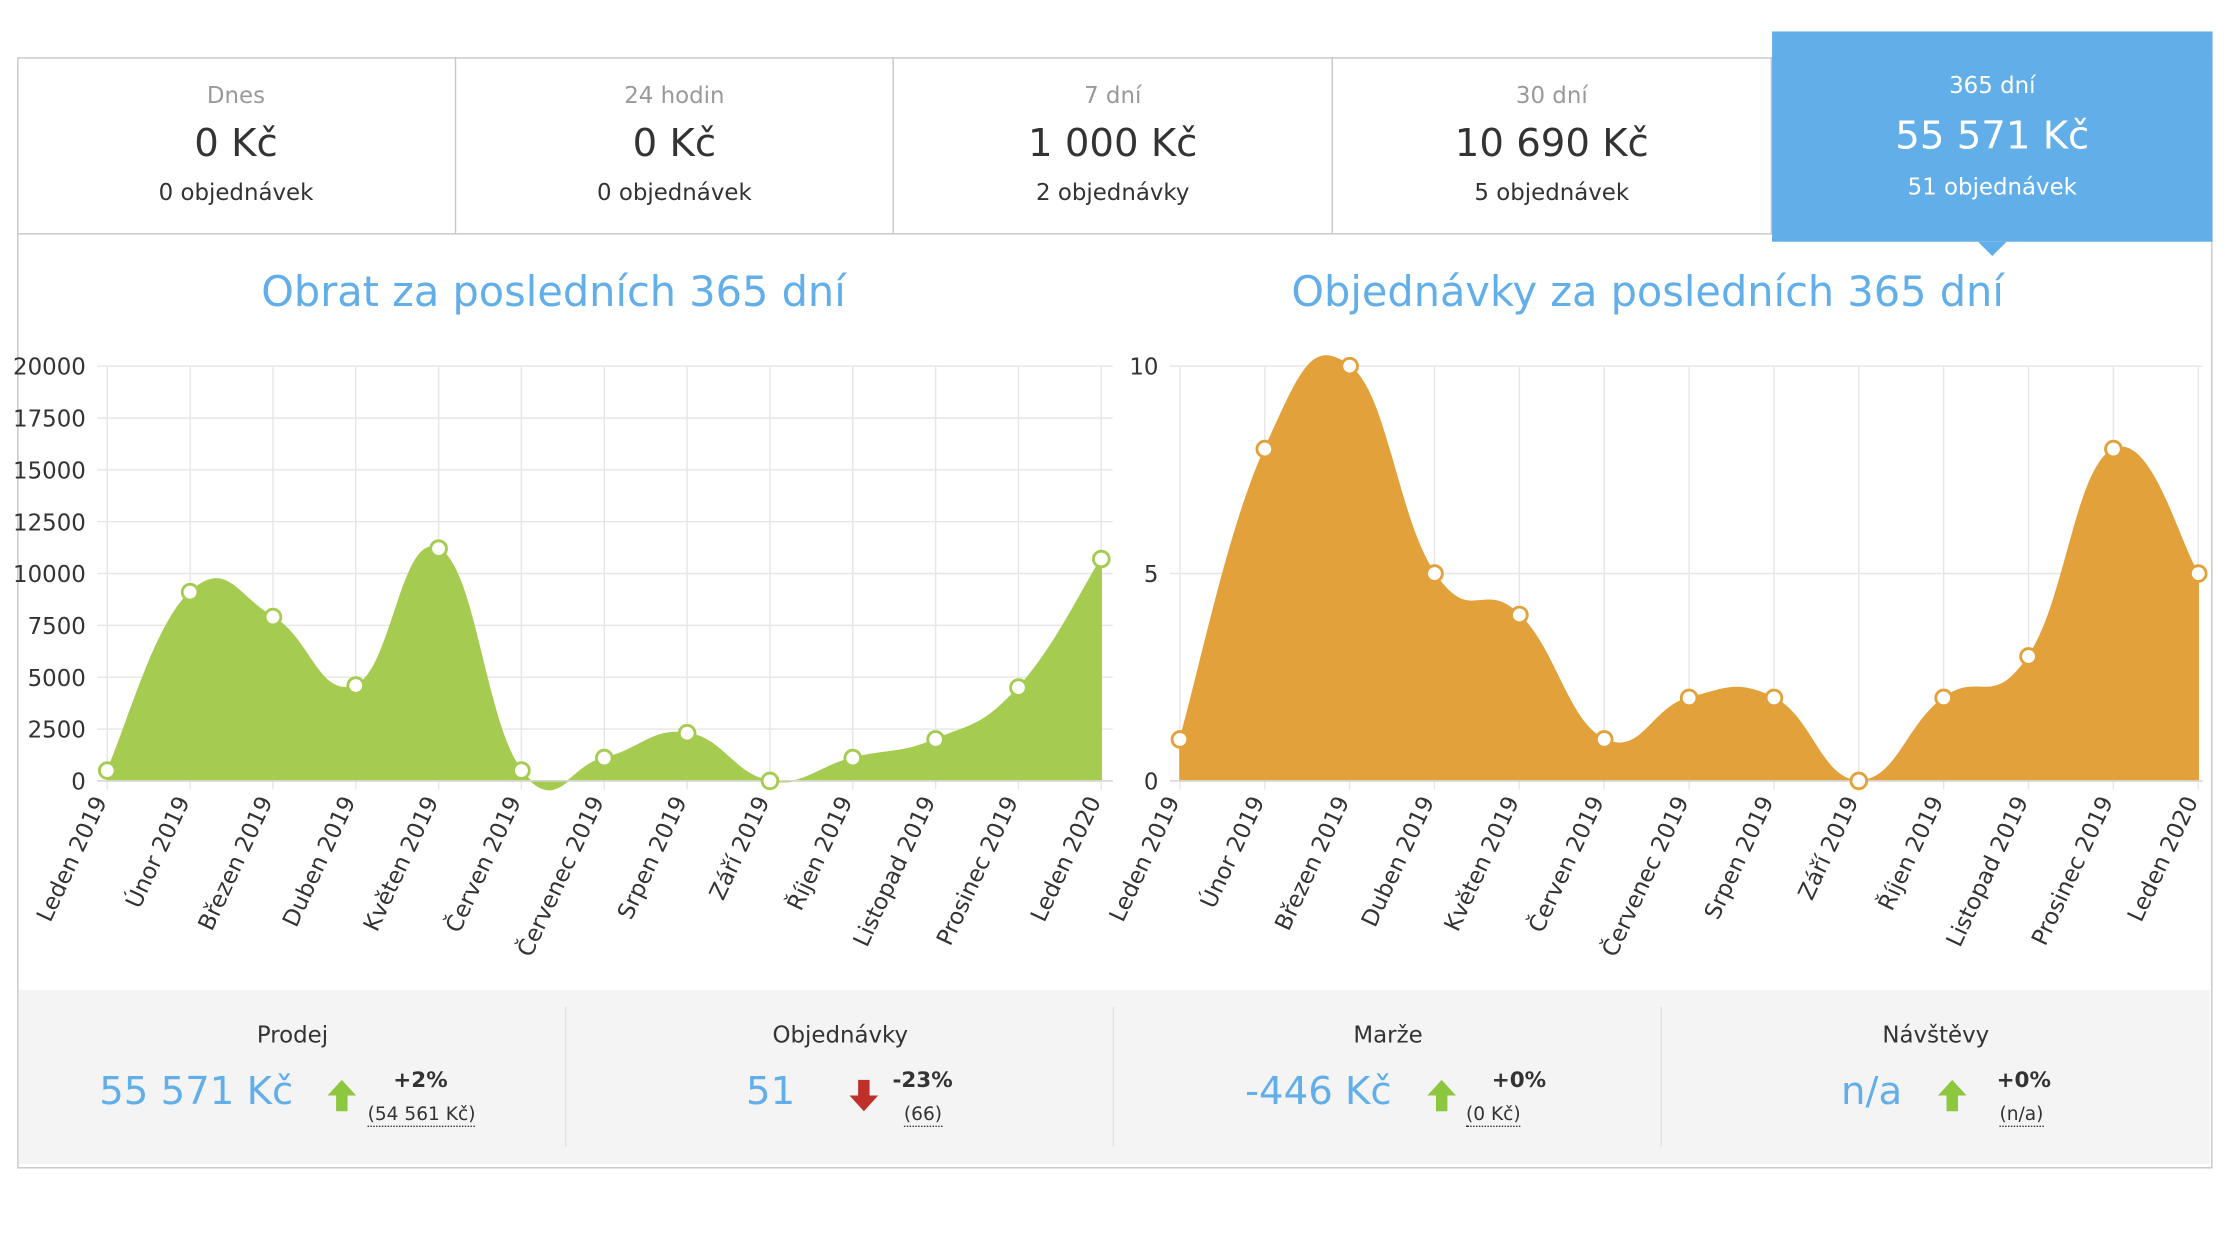 The width and height of the screenshot is (2232, 1240). What do you see at coordinates (1936, 1077) in the screenshot?
I see `stat-visits: Návštěvy n/a +0% (n/a)` at bounding box center [1936, 1077].